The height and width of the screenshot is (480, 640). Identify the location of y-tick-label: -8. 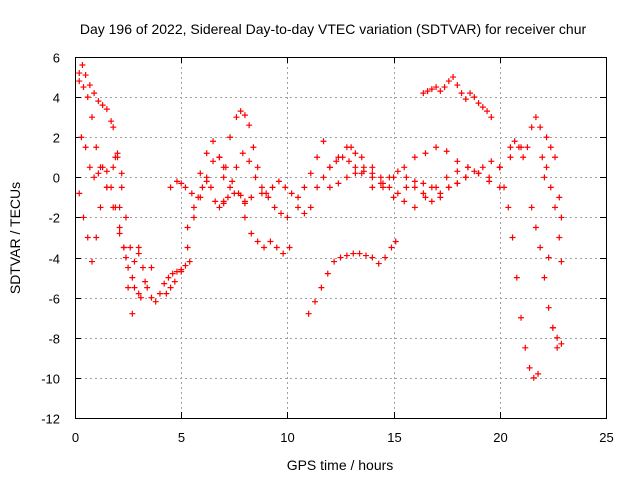
(54, 339).